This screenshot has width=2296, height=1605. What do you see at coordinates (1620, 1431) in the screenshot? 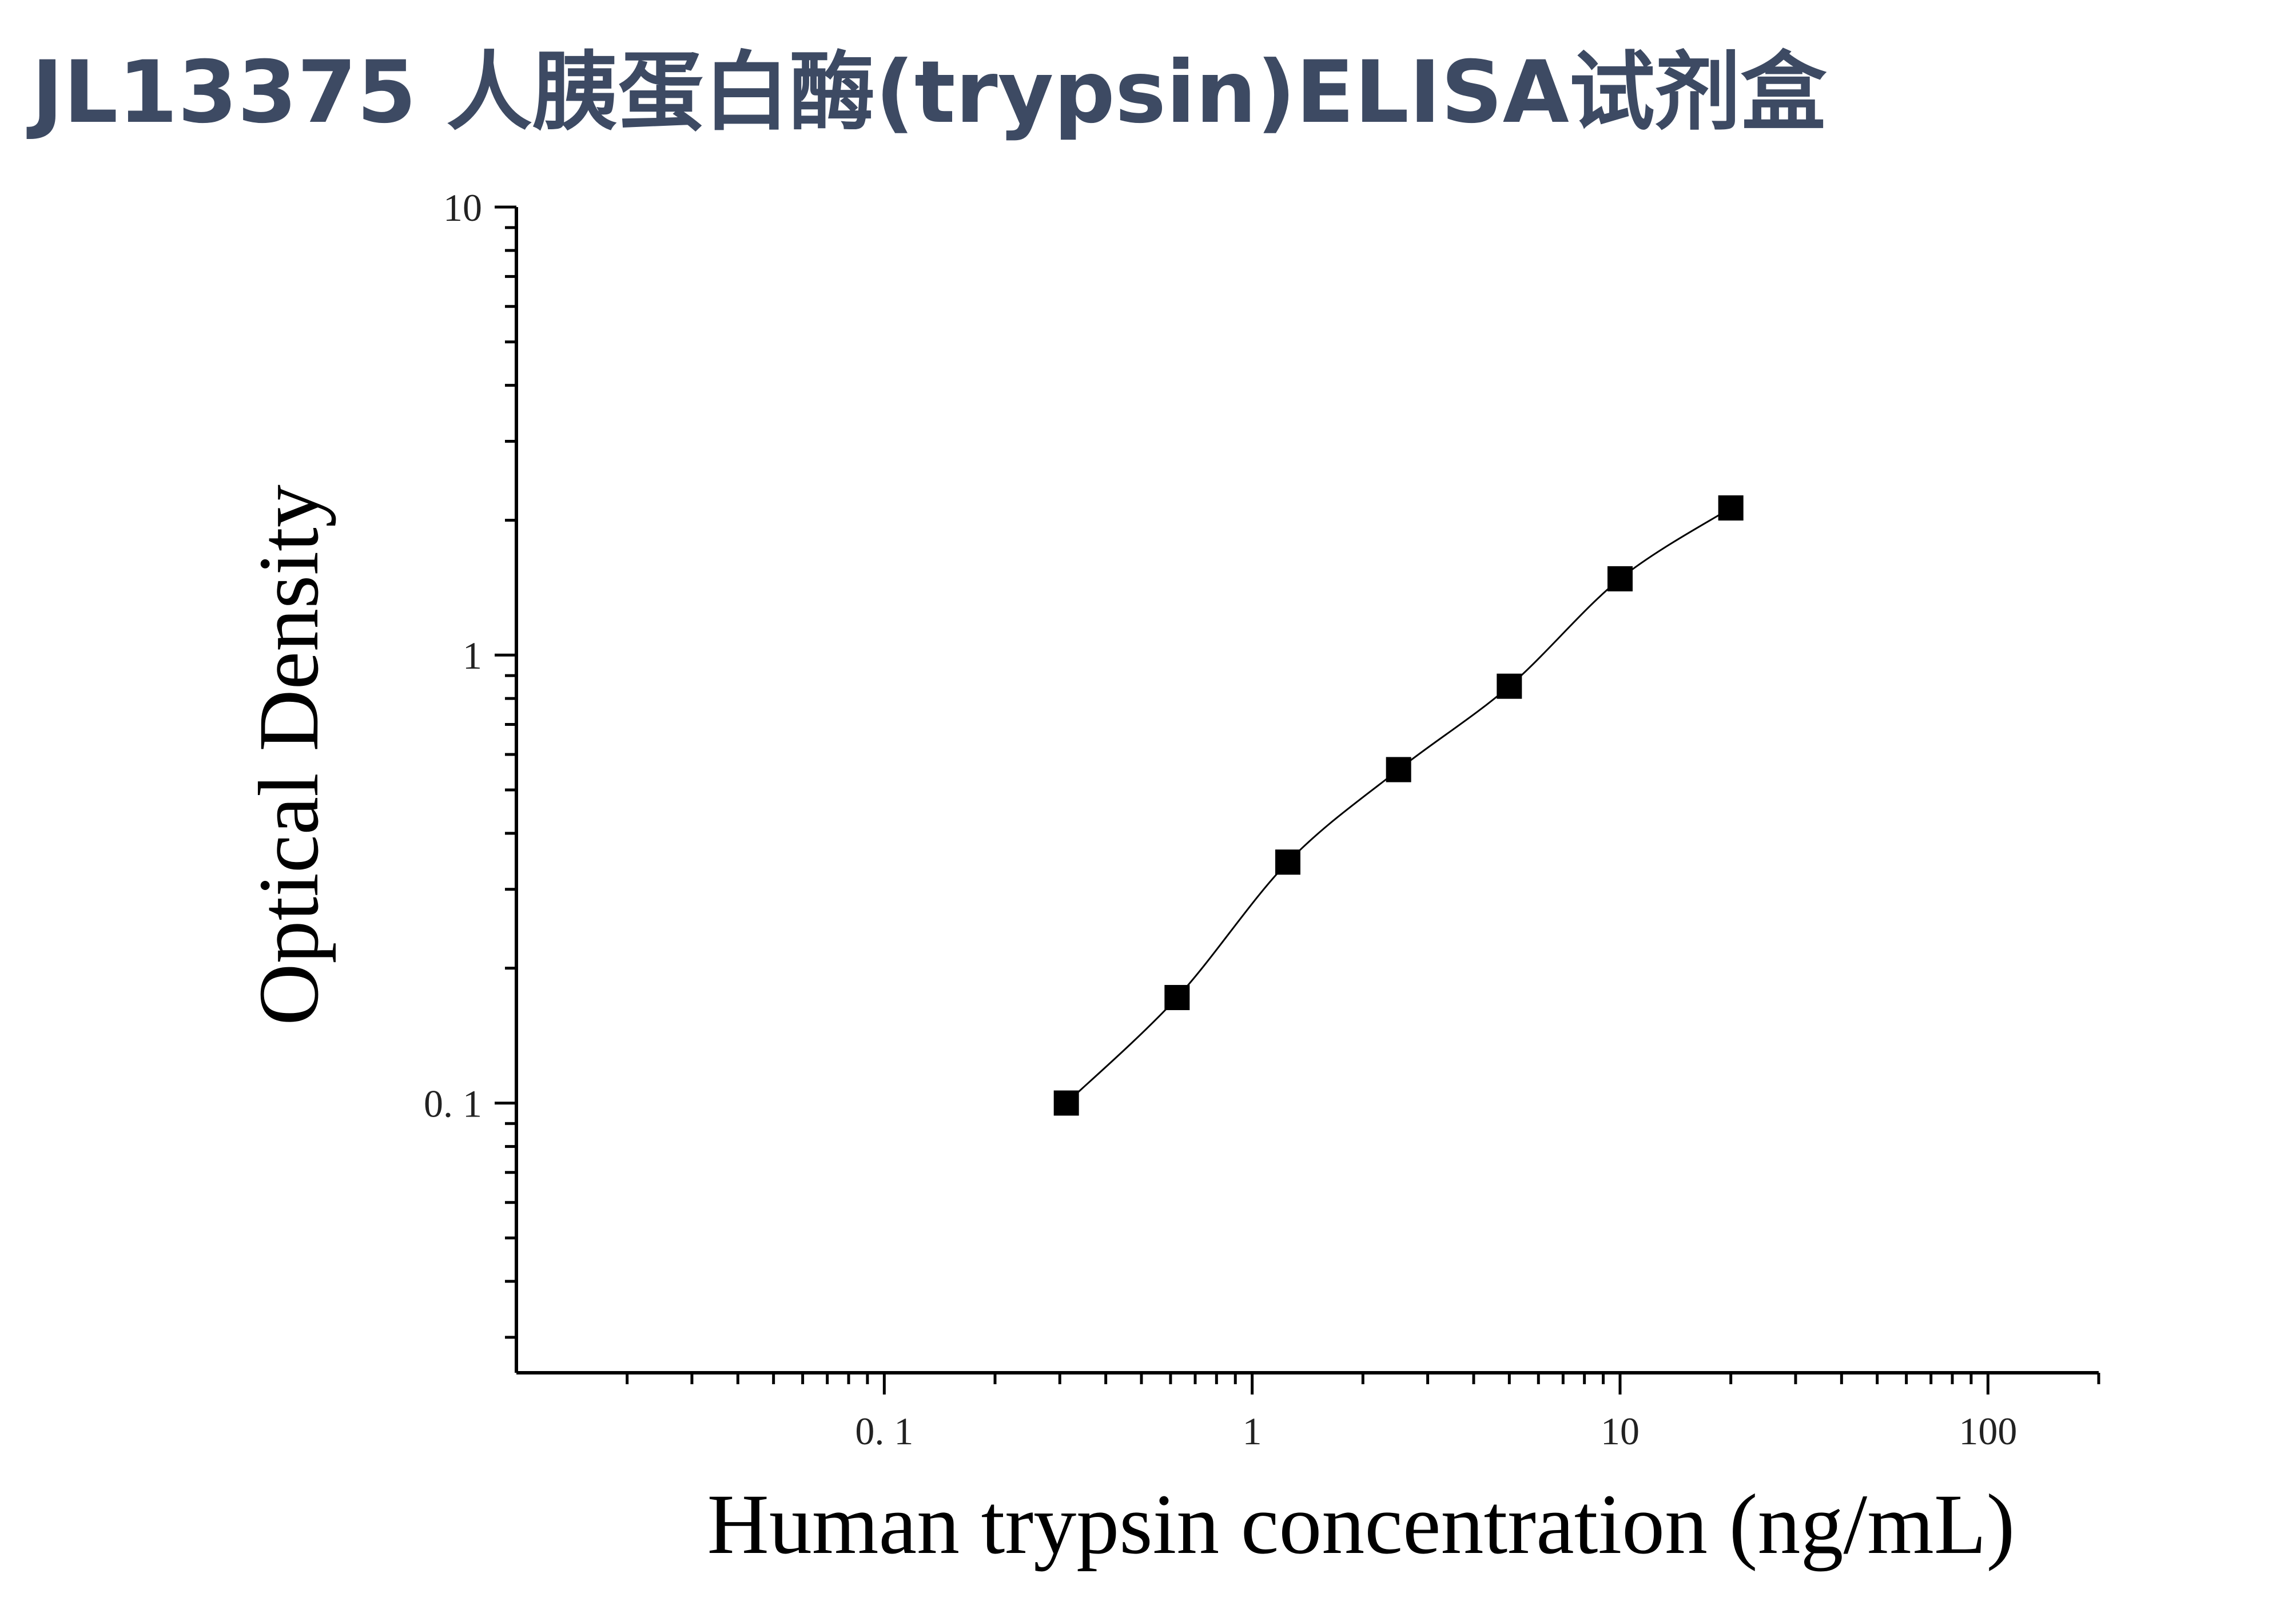
I see `x-tick-label: 10` at bounding box center [1620, 1431].